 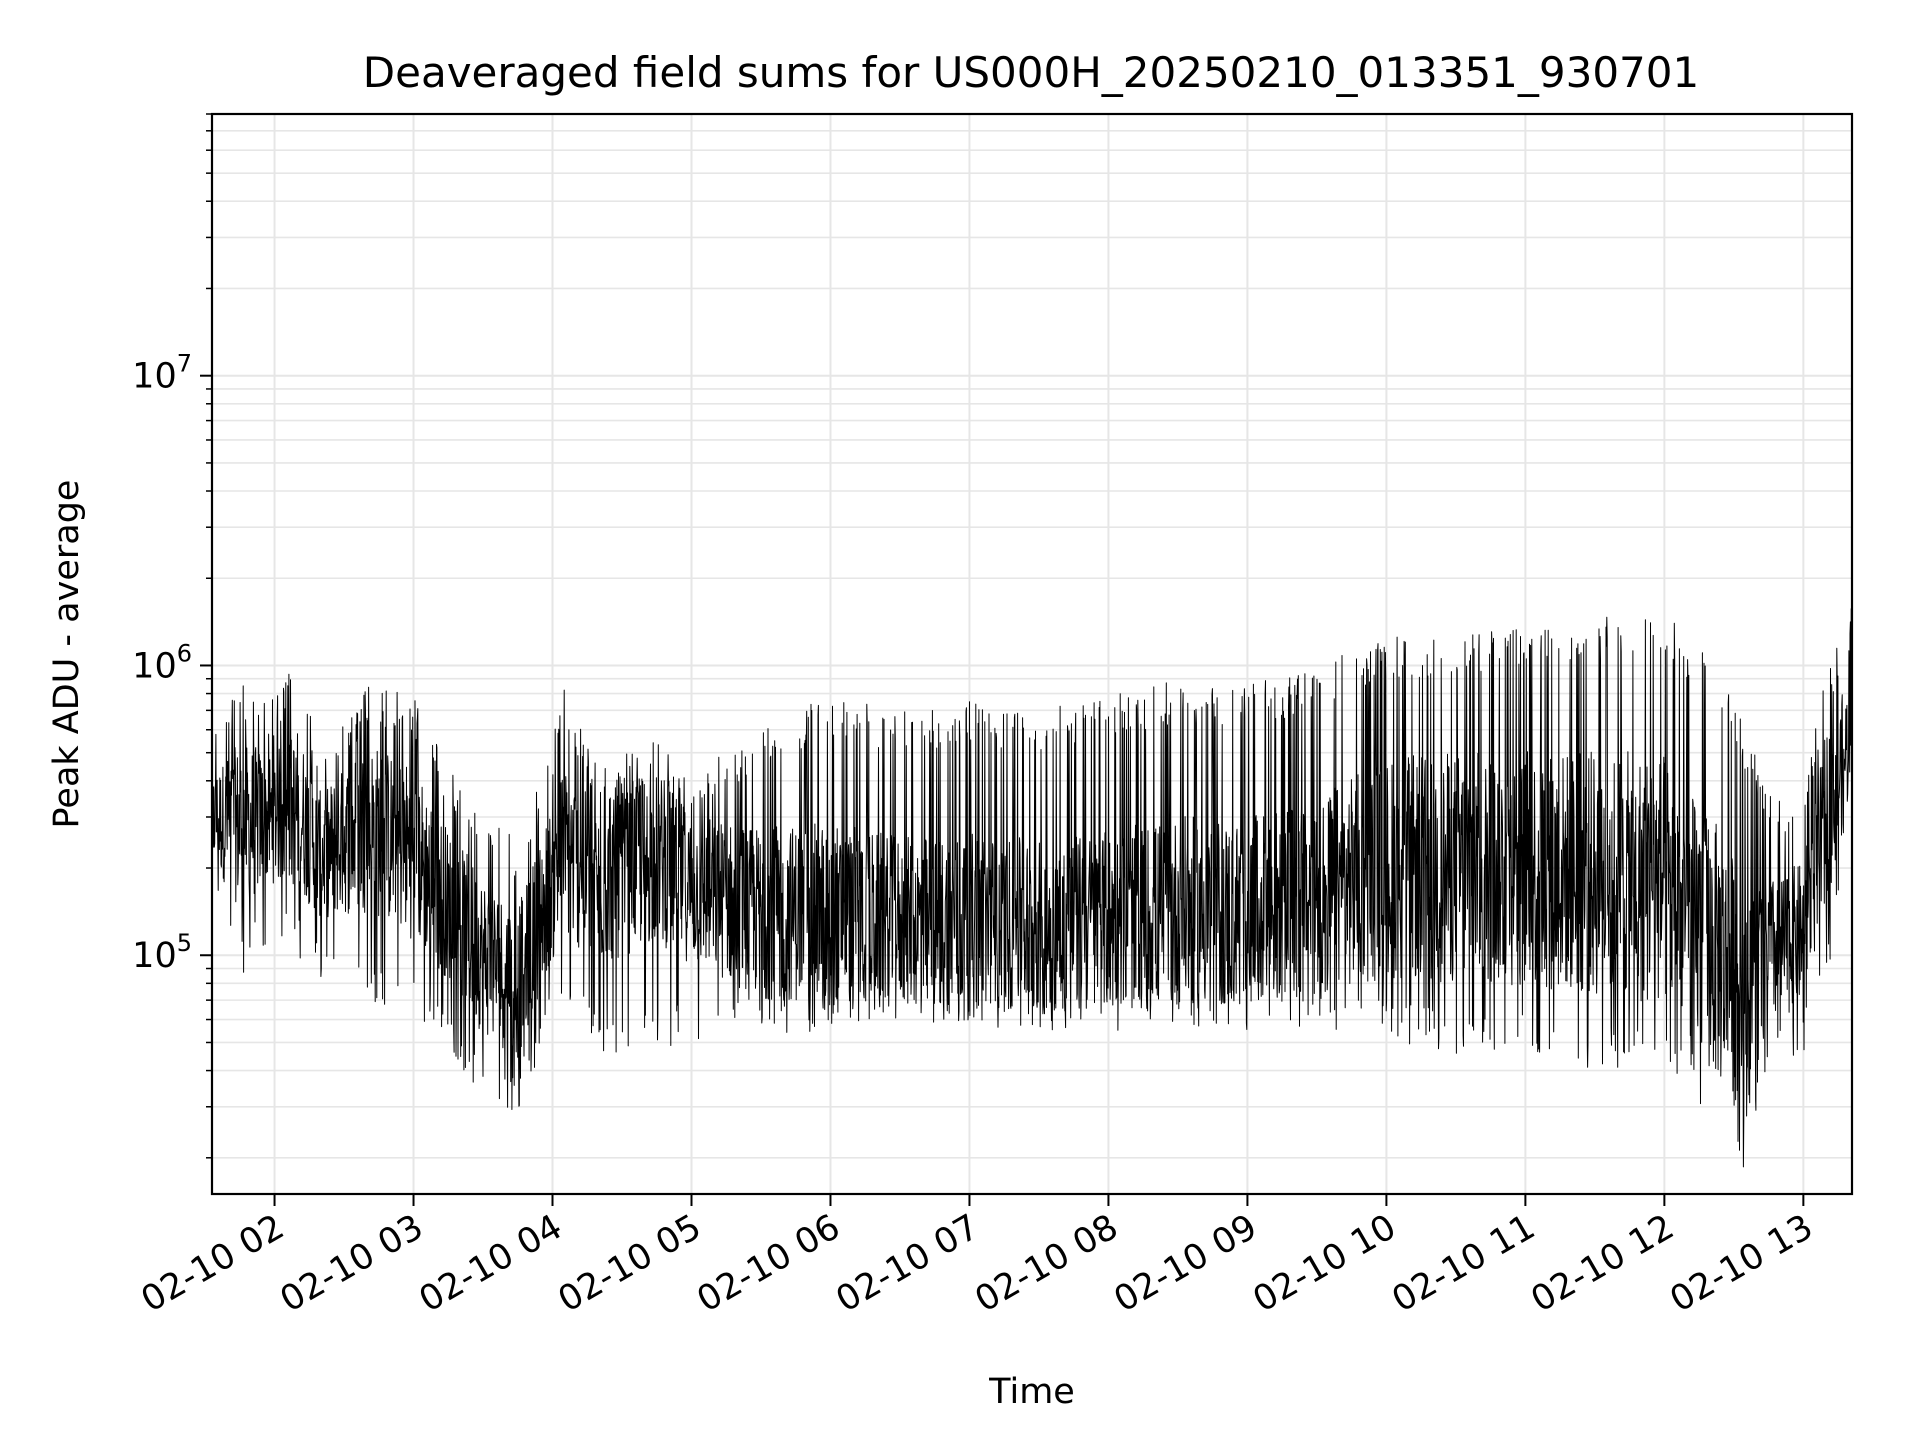 I want to click on y-tick-label: 10⁵, so click(x=162, y=952).